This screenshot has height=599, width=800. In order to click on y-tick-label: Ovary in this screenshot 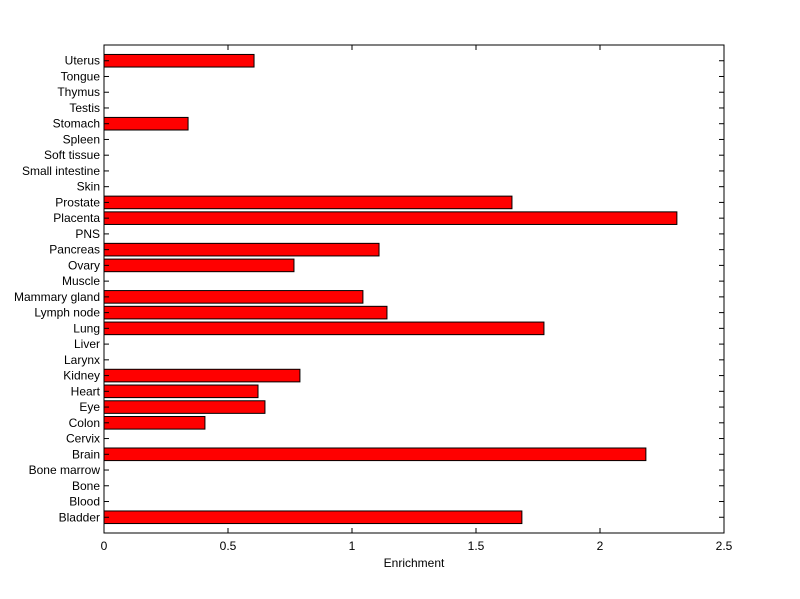, I will do `click(84, 265)`.